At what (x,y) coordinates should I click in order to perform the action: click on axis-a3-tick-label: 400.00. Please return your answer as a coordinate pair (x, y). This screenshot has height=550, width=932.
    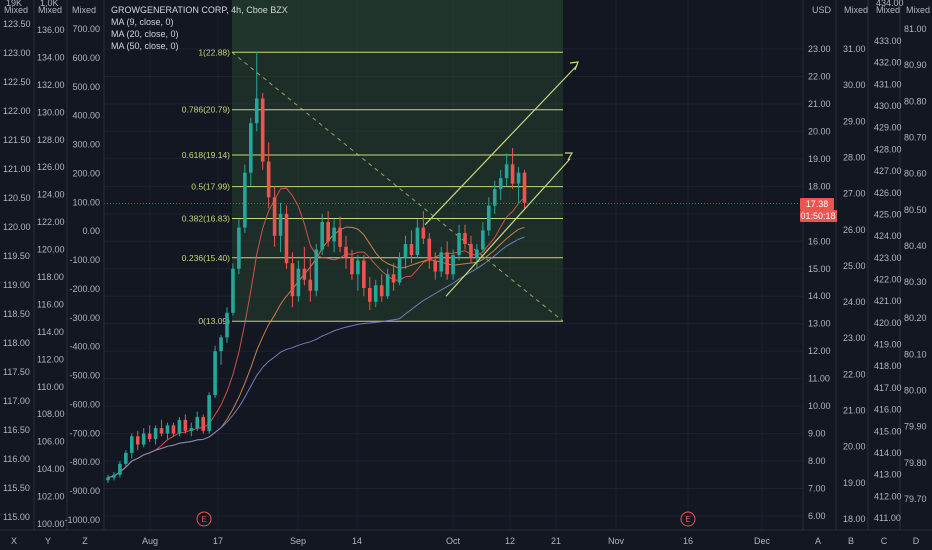
    Looking at the image, I should click on (86, 116).